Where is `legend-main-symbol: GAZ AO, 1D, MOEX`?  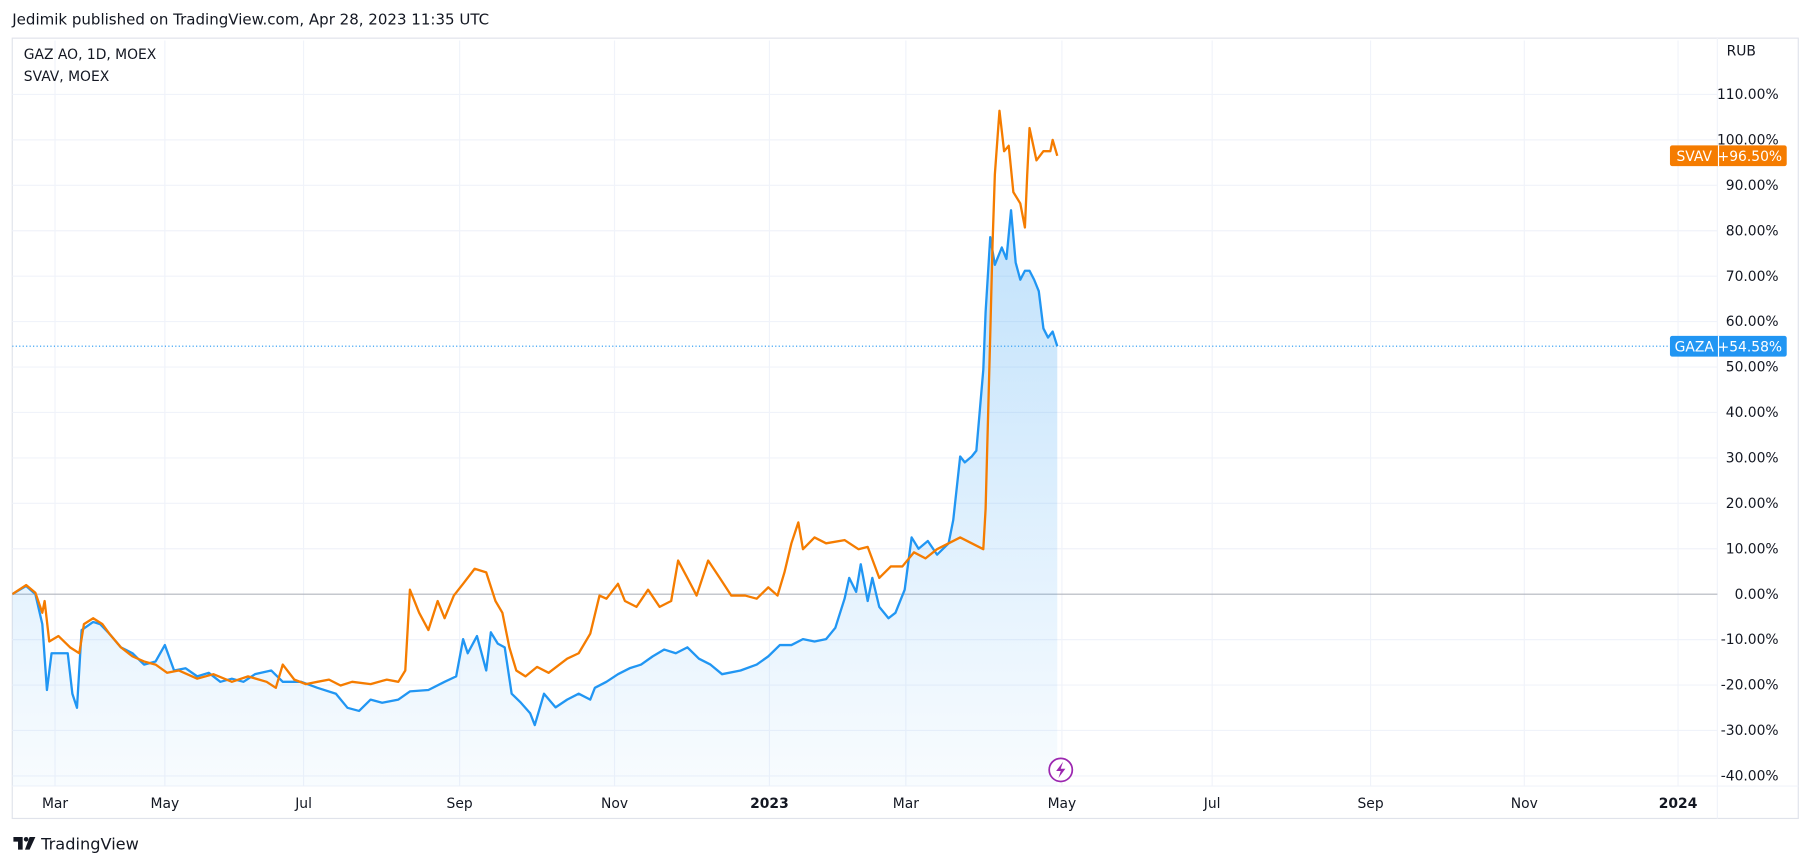 legend-main-symbol: GAZ AO, 1D, MOEX is located at coordinates (90, 55).